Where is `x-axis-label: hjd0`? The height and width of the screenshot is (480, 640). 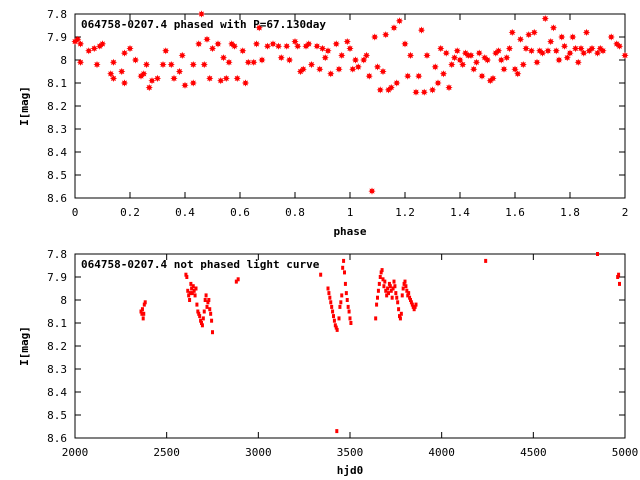
x-axis-label: hjd0 is located at coordinates (350, 470).